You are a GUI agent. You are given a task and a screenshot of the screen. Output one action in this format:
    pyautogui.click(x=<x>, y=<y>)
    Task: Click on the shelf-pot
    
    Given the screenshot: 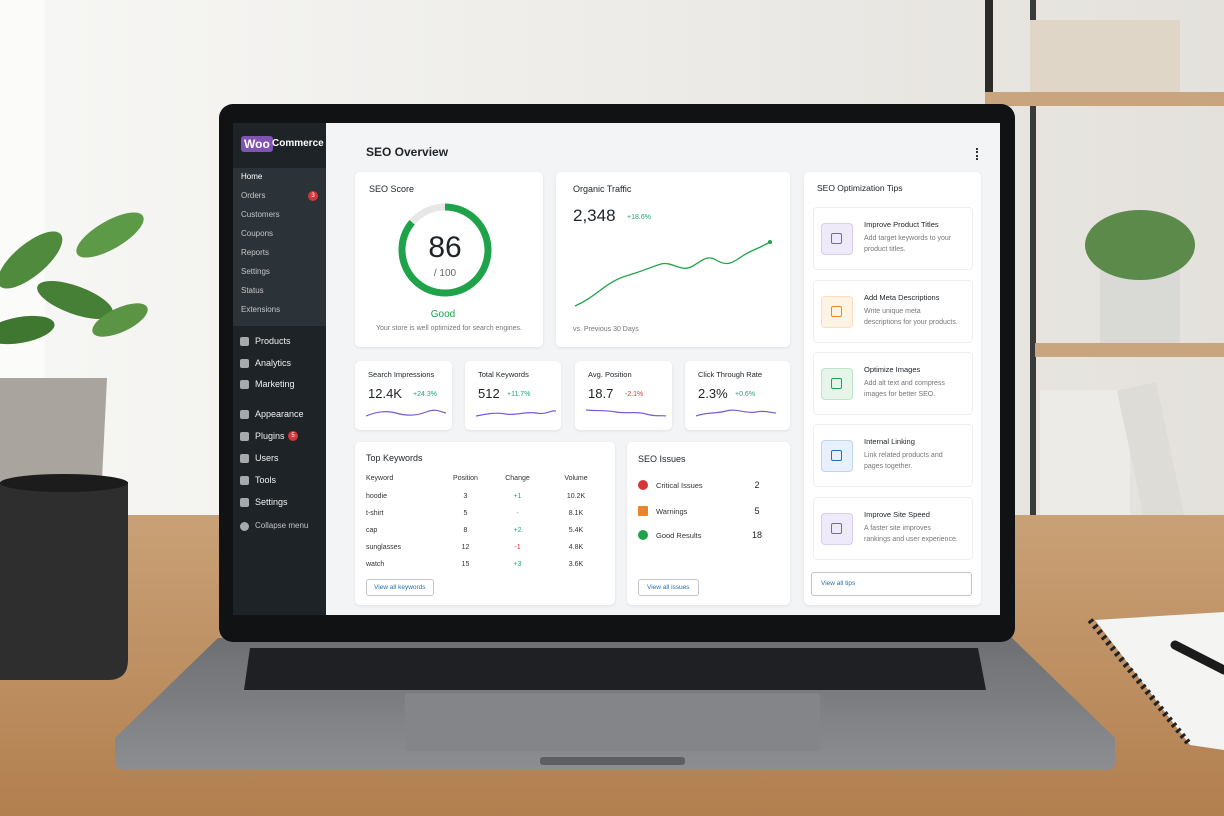 What is the action you would take?
    pyautogui.click(x=1140, y=306)
    